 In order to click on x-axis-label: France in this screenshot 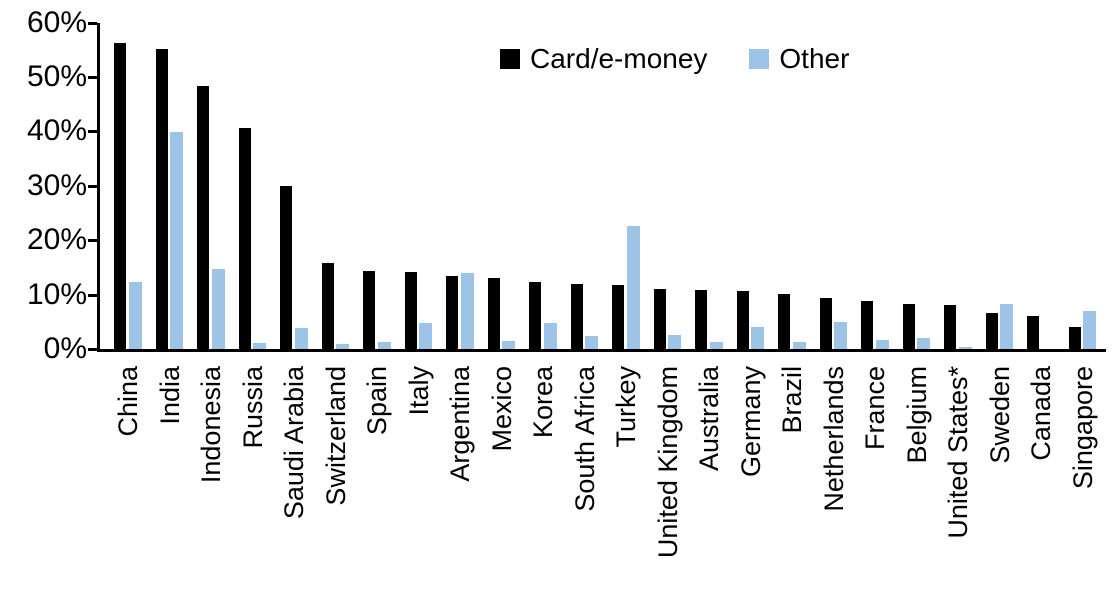, I will do `click(875, 408)`.